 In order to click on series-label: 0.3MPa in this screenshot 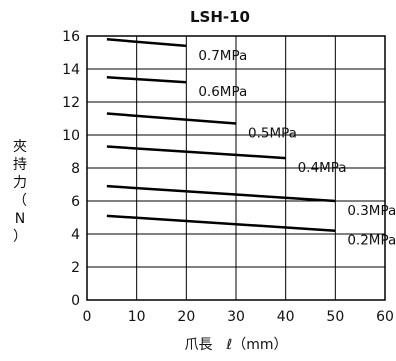, I will do `click(371, 211)`.